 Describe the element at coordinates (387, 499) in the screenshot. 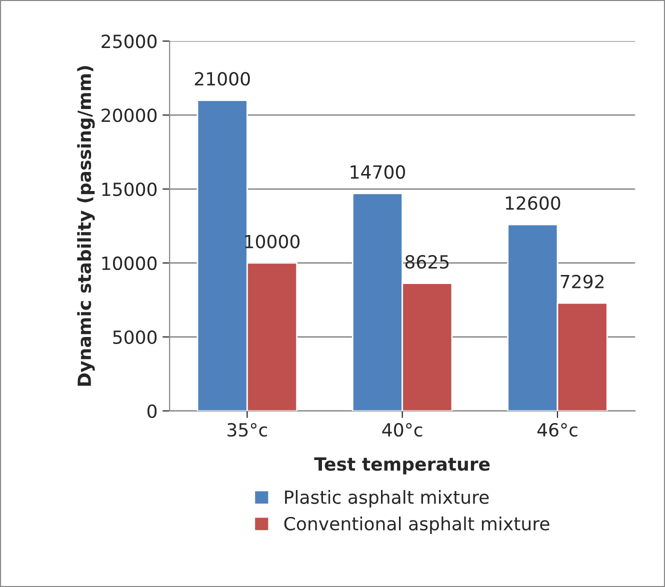

I see `legend-label: Plastic asphalt mixture` at that location.